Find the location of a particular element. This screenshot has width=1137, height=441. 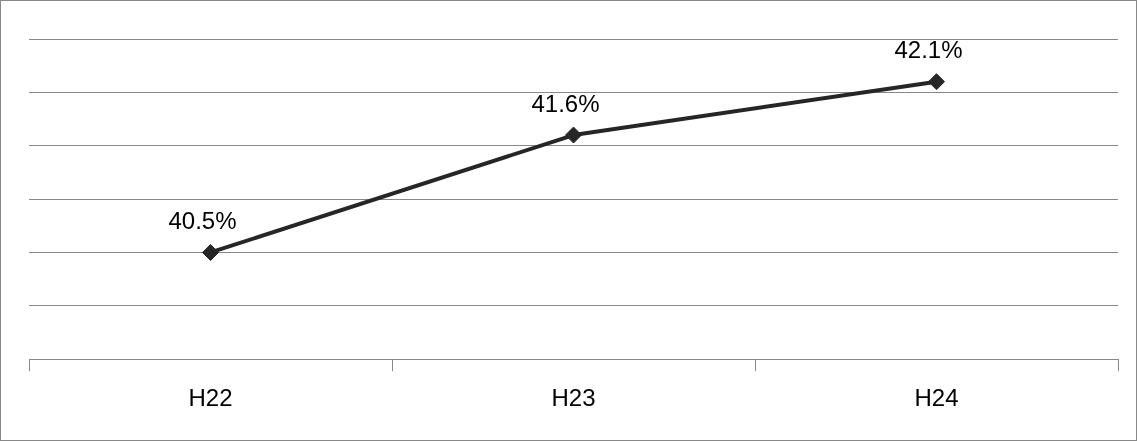

x-tick-label: H23 is located at coordinates (573, 398).